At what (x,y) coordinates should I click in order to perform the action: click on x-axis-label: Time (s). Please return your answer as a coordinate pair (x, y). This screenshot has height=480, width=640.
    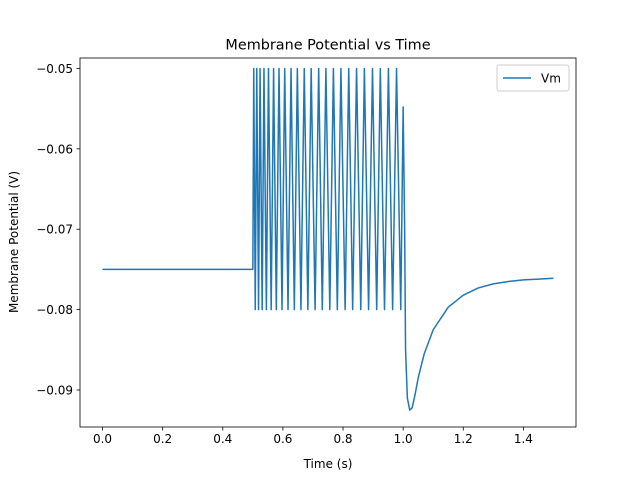
    Looking at the image, I should click on (328, 464).